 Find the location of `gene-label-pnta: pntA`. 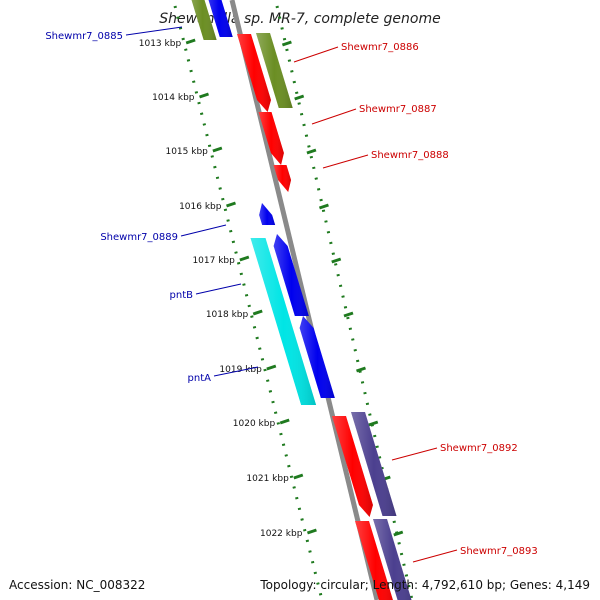

gene-label-pnta: pntA is located at coordinates (200, 378).